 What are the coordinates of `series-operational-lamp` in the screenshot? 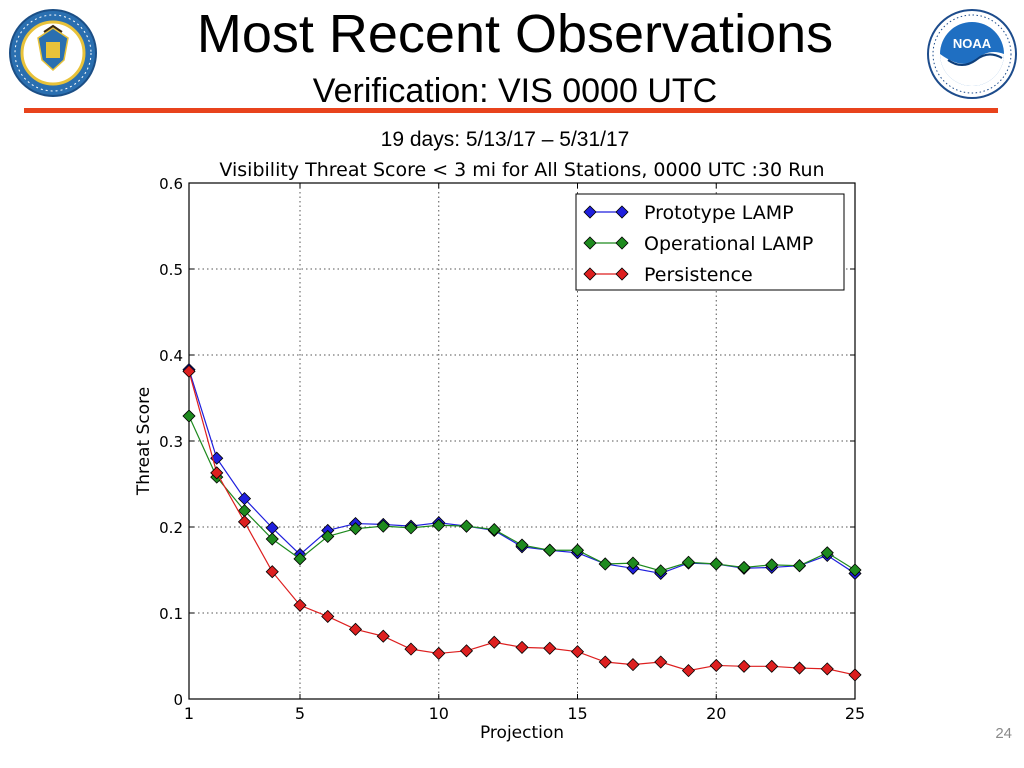 It's located at (522, 493).